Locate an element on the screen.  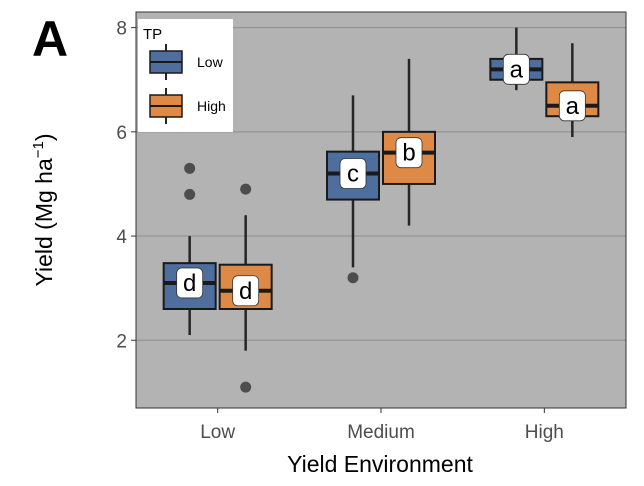
y-tick-label: 6 is located at coordinates (121, 133).